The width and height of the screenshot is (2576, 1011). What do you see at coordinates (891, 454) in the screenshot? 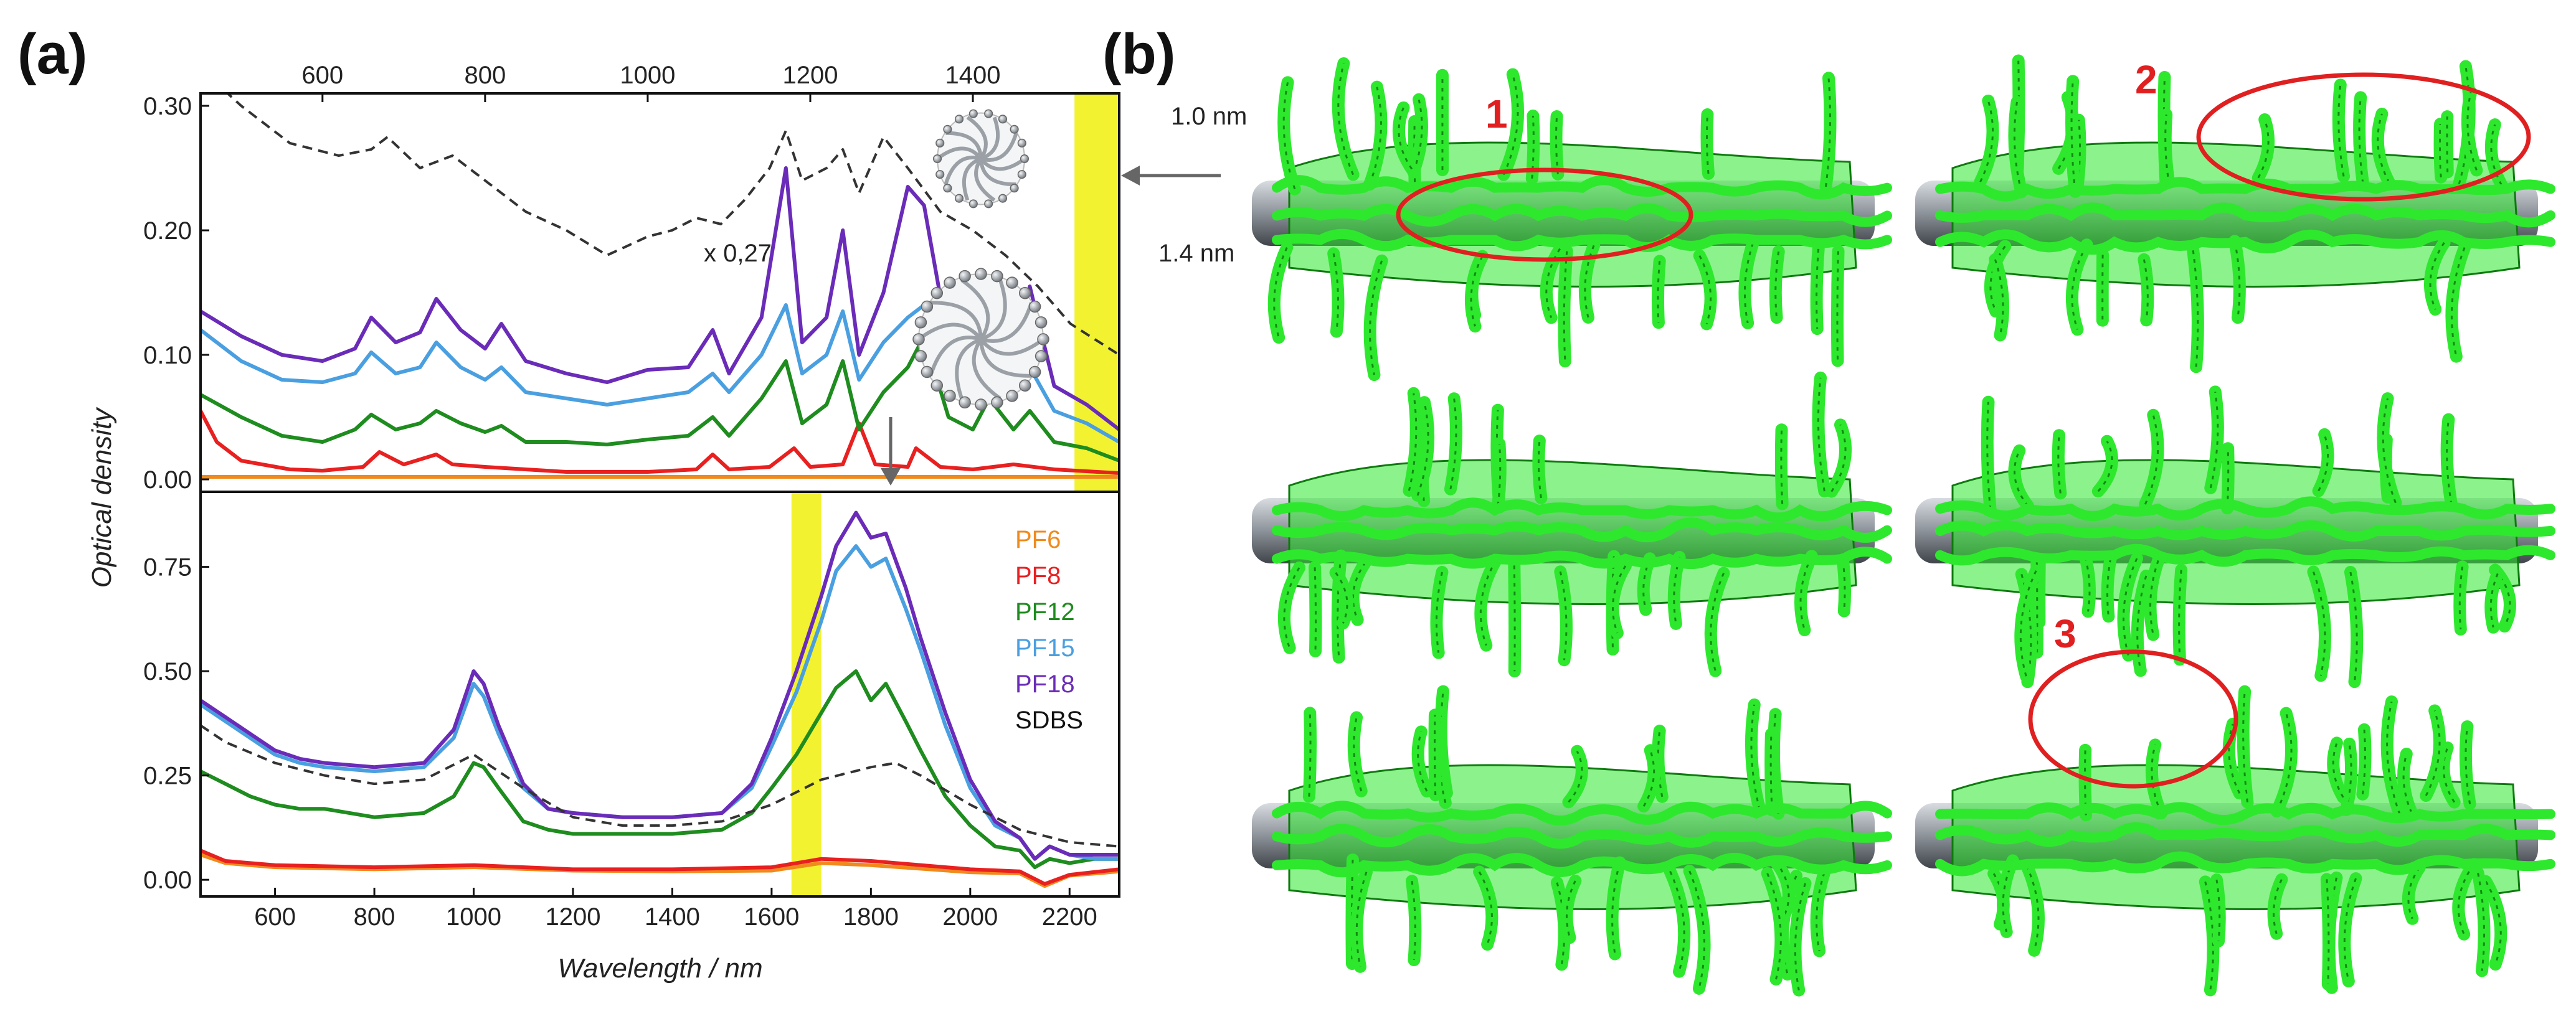
I see `arrow-down` at bounding box center [891, 454].